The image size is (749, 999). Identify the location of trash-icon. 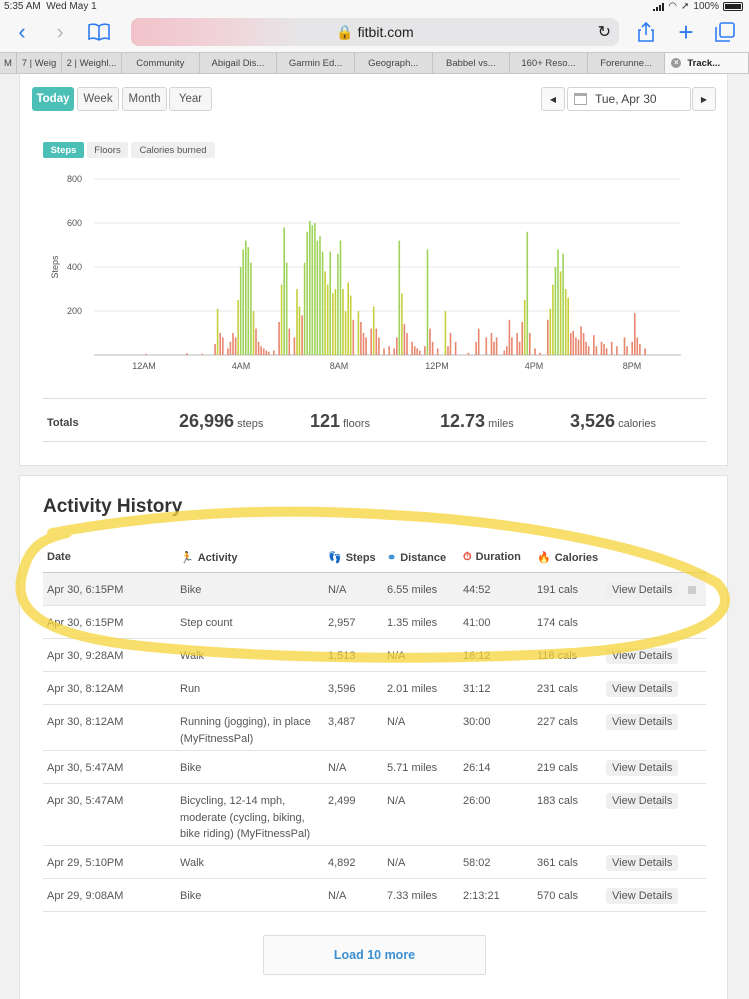
(692, 590).